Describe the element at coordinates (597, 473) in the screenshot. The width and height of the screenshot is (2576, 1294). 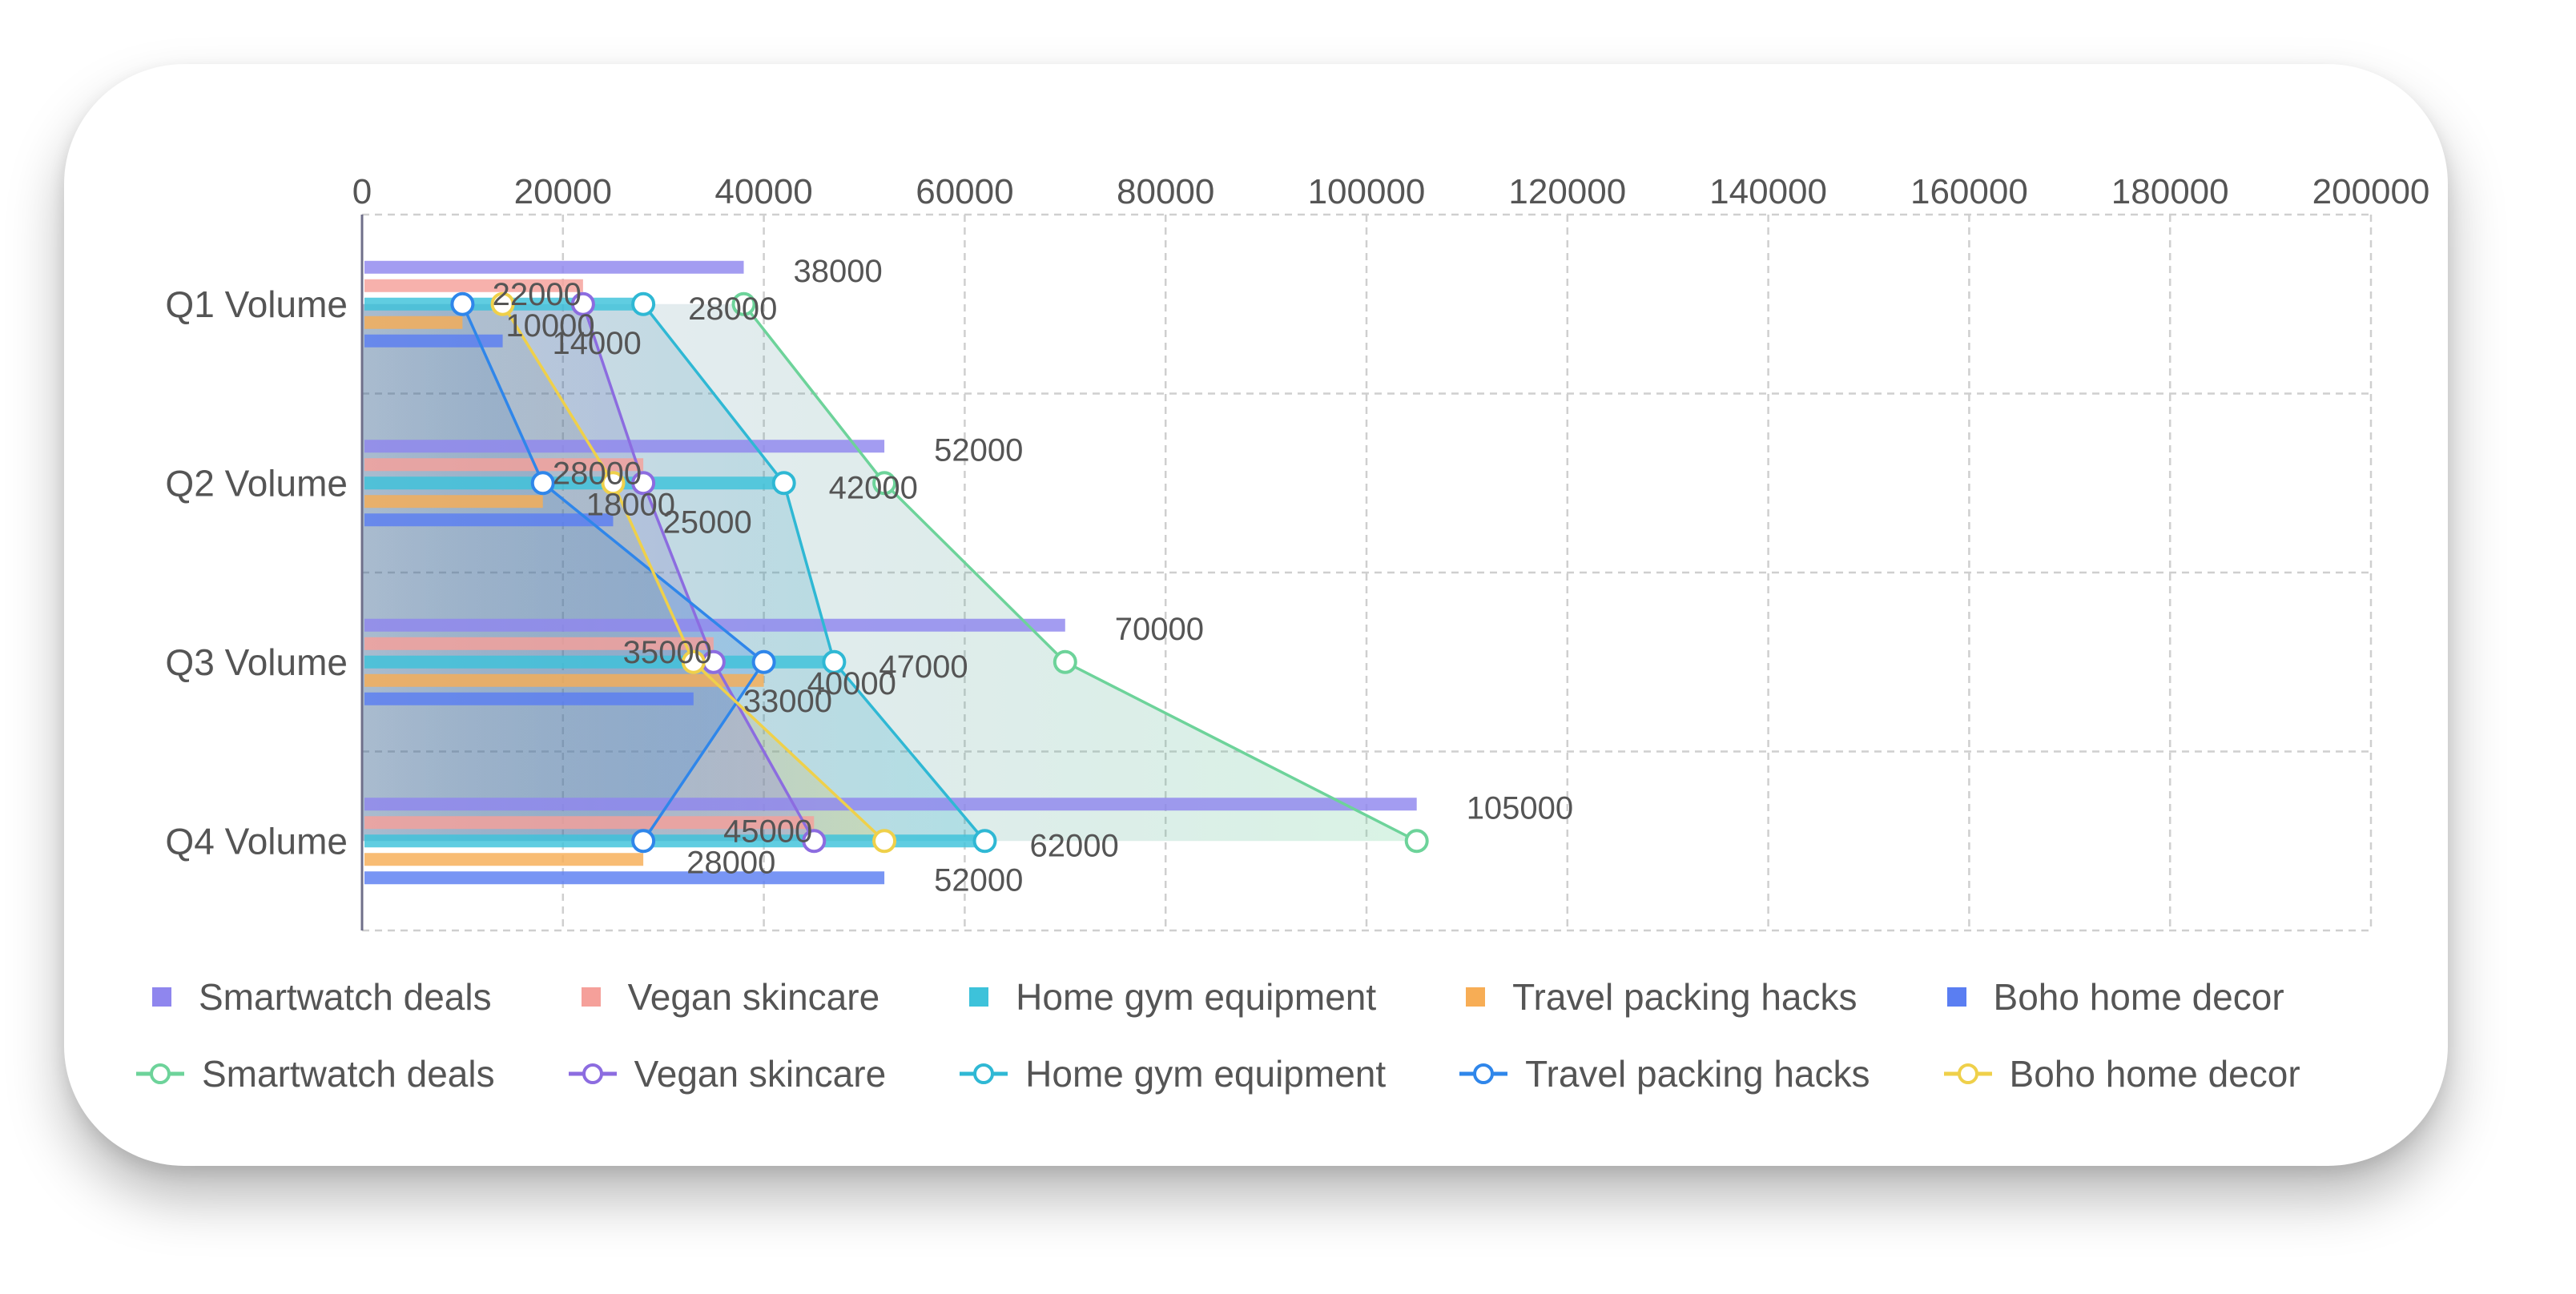
I see `data-label-vegan-skincare: 28000` at that location.